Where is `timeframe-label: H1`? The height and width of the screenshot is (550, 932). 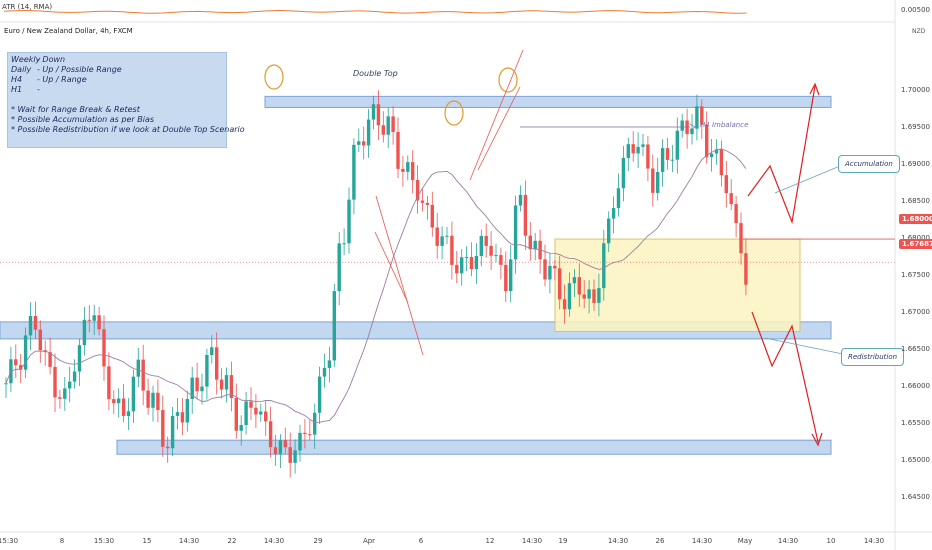 timeframe-label: H1 is located at coordinates (17, 89).